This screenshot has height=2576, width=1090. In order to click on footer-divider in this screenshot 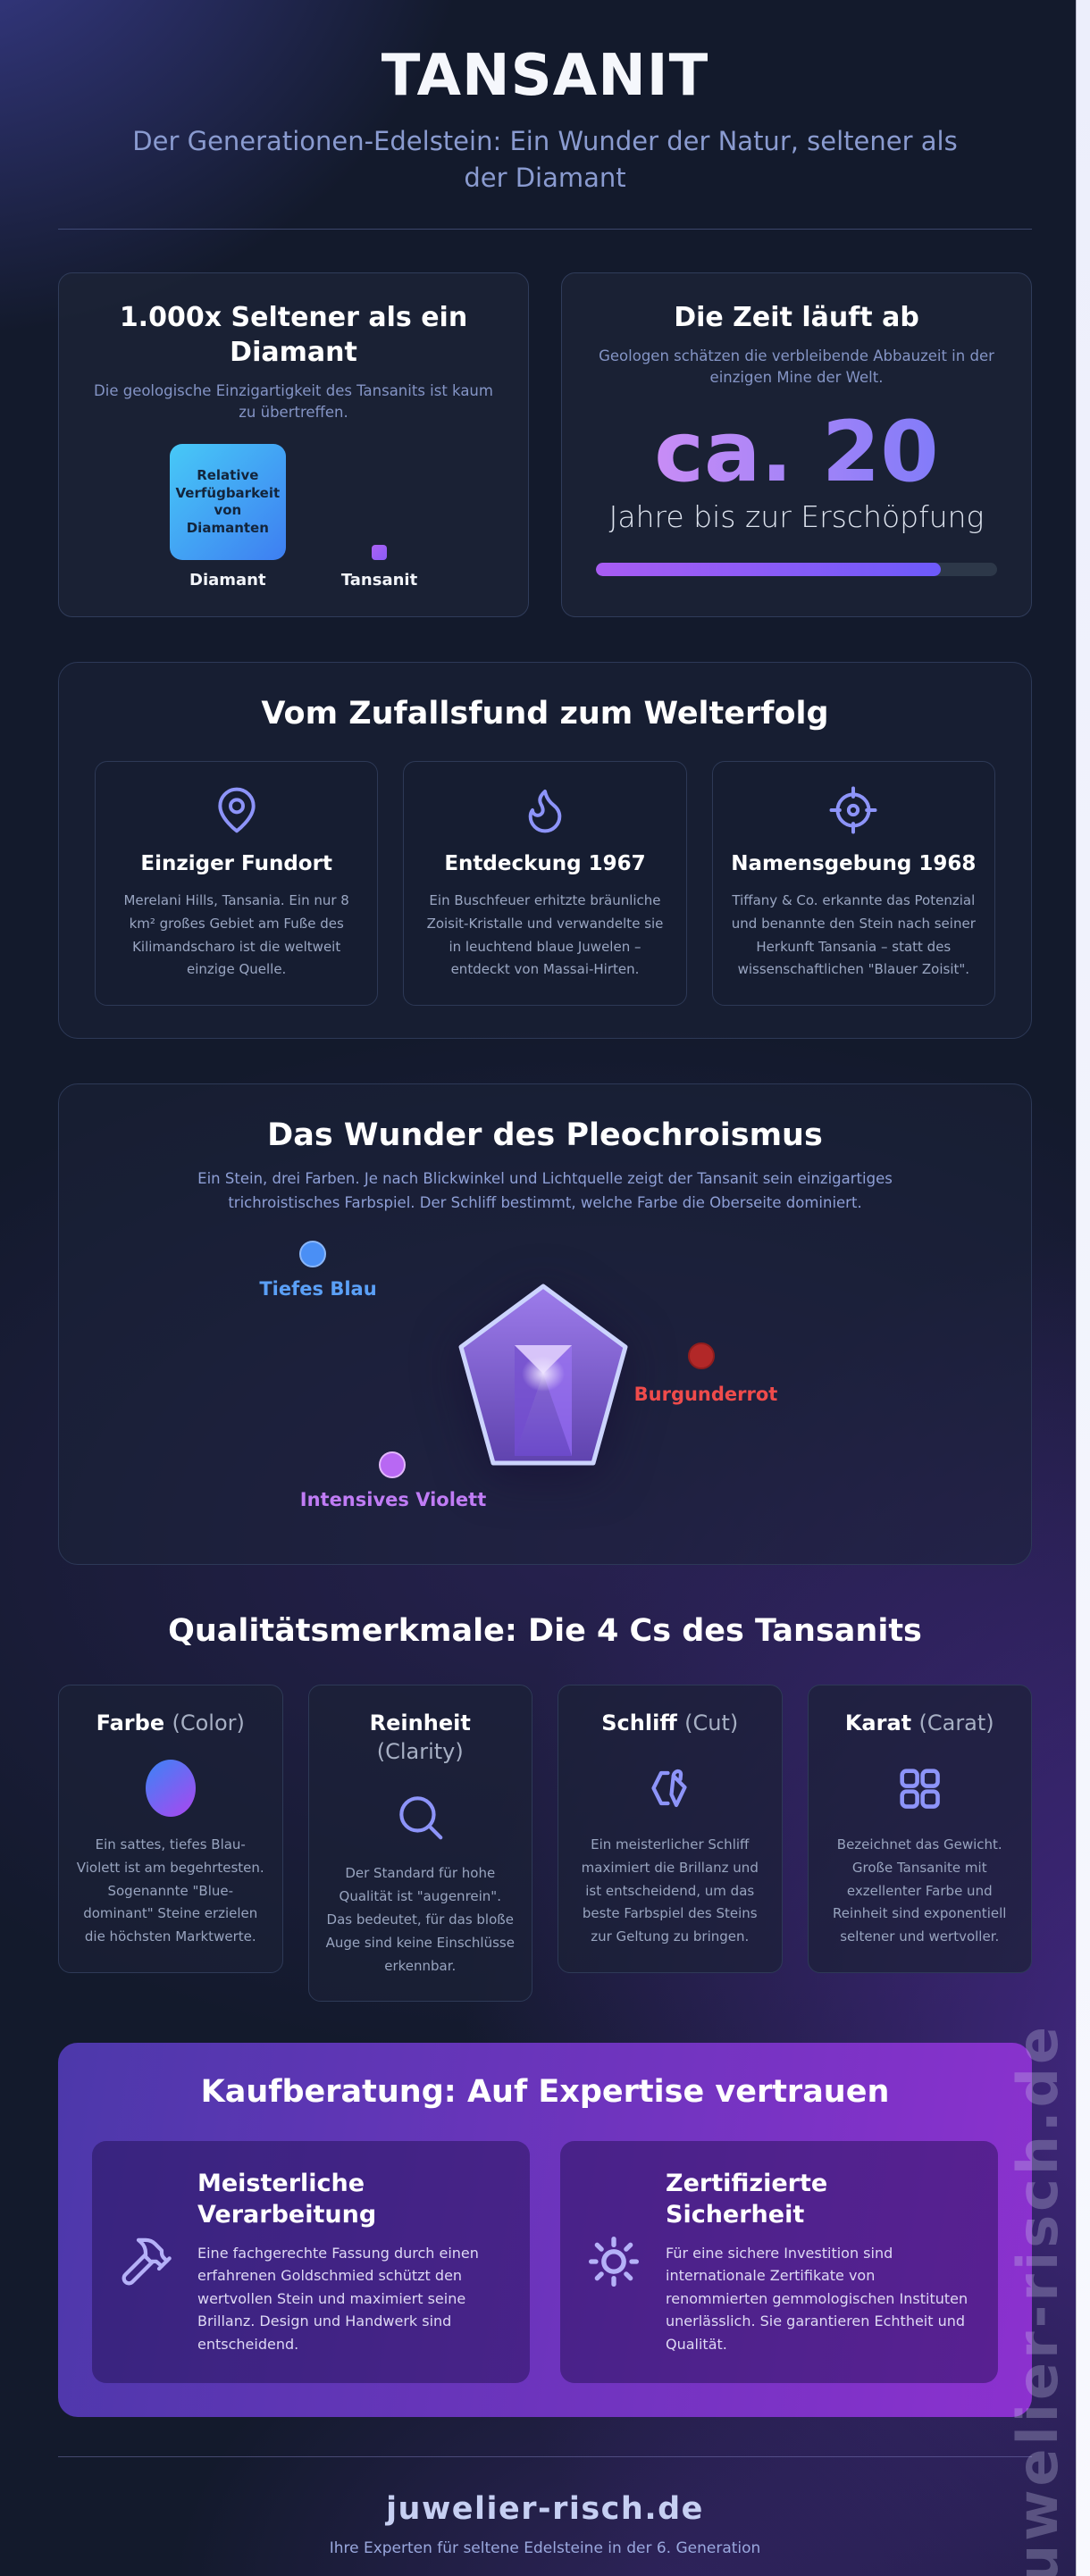, I will do `click(545, 2456)`.